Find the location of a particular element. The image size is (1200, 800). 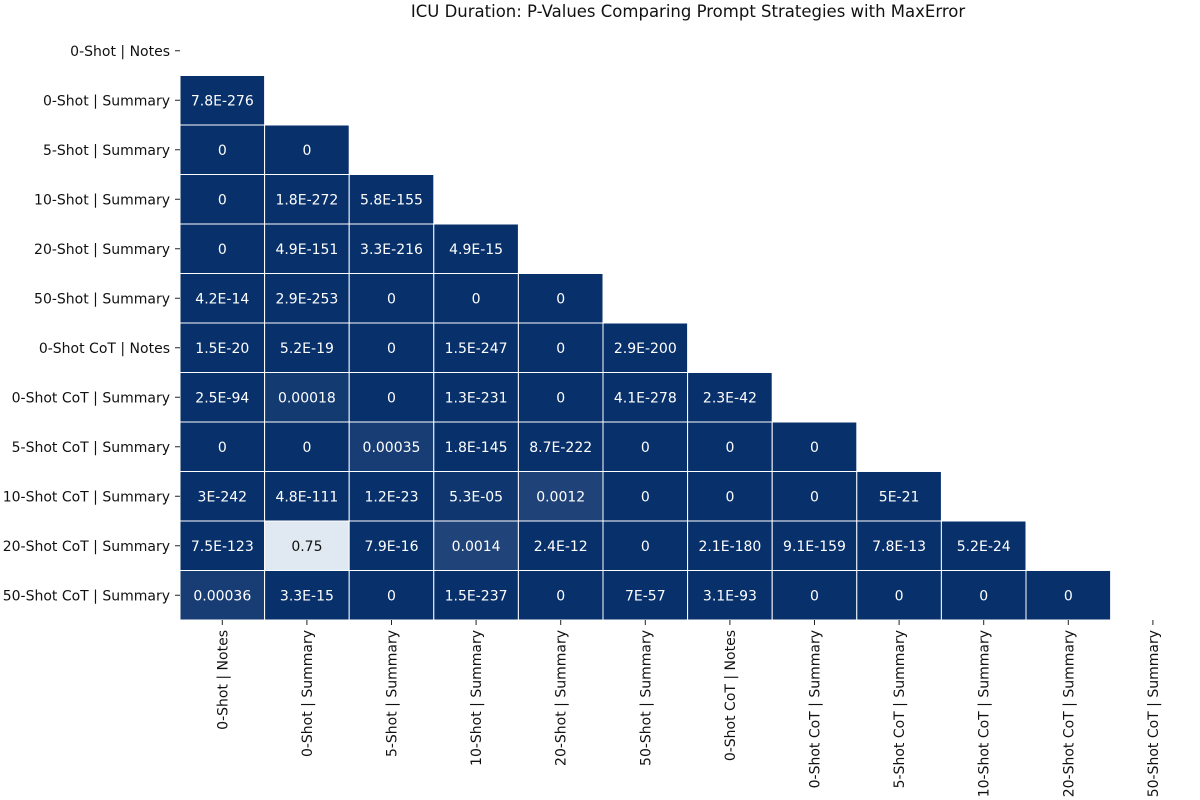

cell-value-label: 2.4E-12 is located at coordinates (561, 547).